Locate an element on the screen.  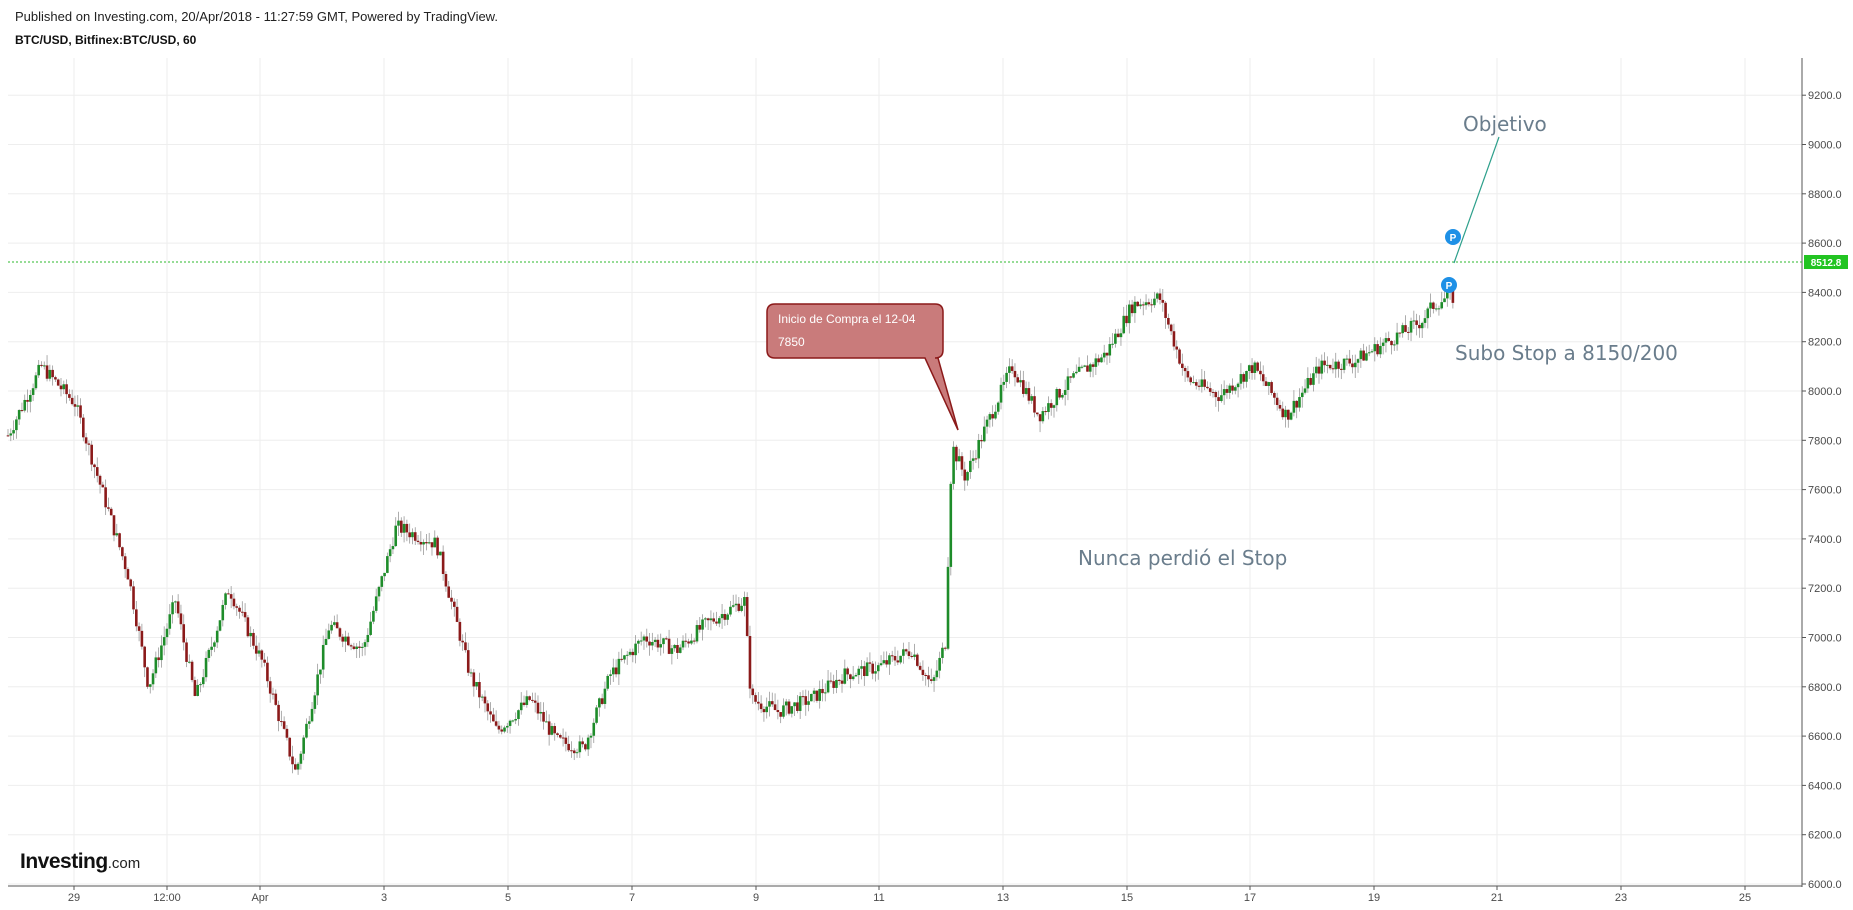
marker-p-lower: P is located at coordinates (1449, 285).